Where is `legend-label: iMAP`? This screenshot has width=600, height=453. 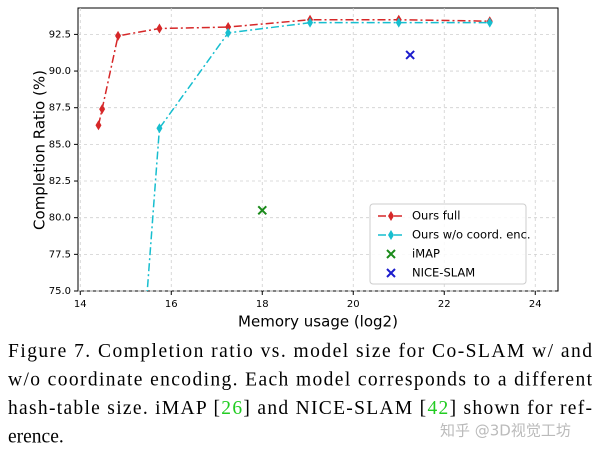 legend-label: iMAP is located at coordinates (426, 254).